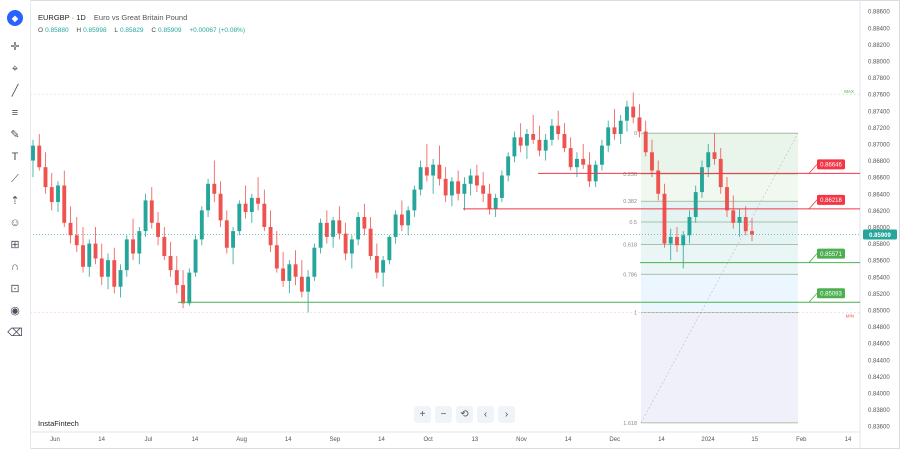 The height and width of the screenshot is (449, 900). I want to click on zoom-in-button: +, so click(422, 414).